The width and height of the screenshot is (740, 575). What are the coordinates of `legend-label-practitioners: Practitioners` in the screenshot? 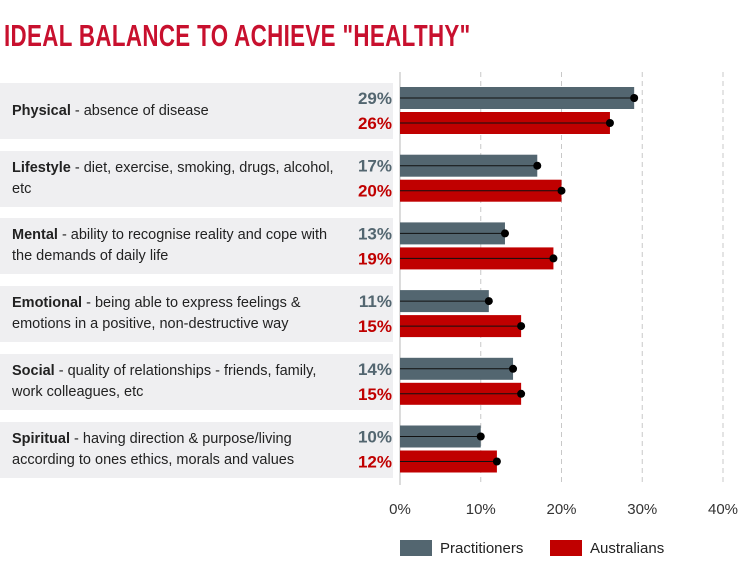 It's located at (482, 548).